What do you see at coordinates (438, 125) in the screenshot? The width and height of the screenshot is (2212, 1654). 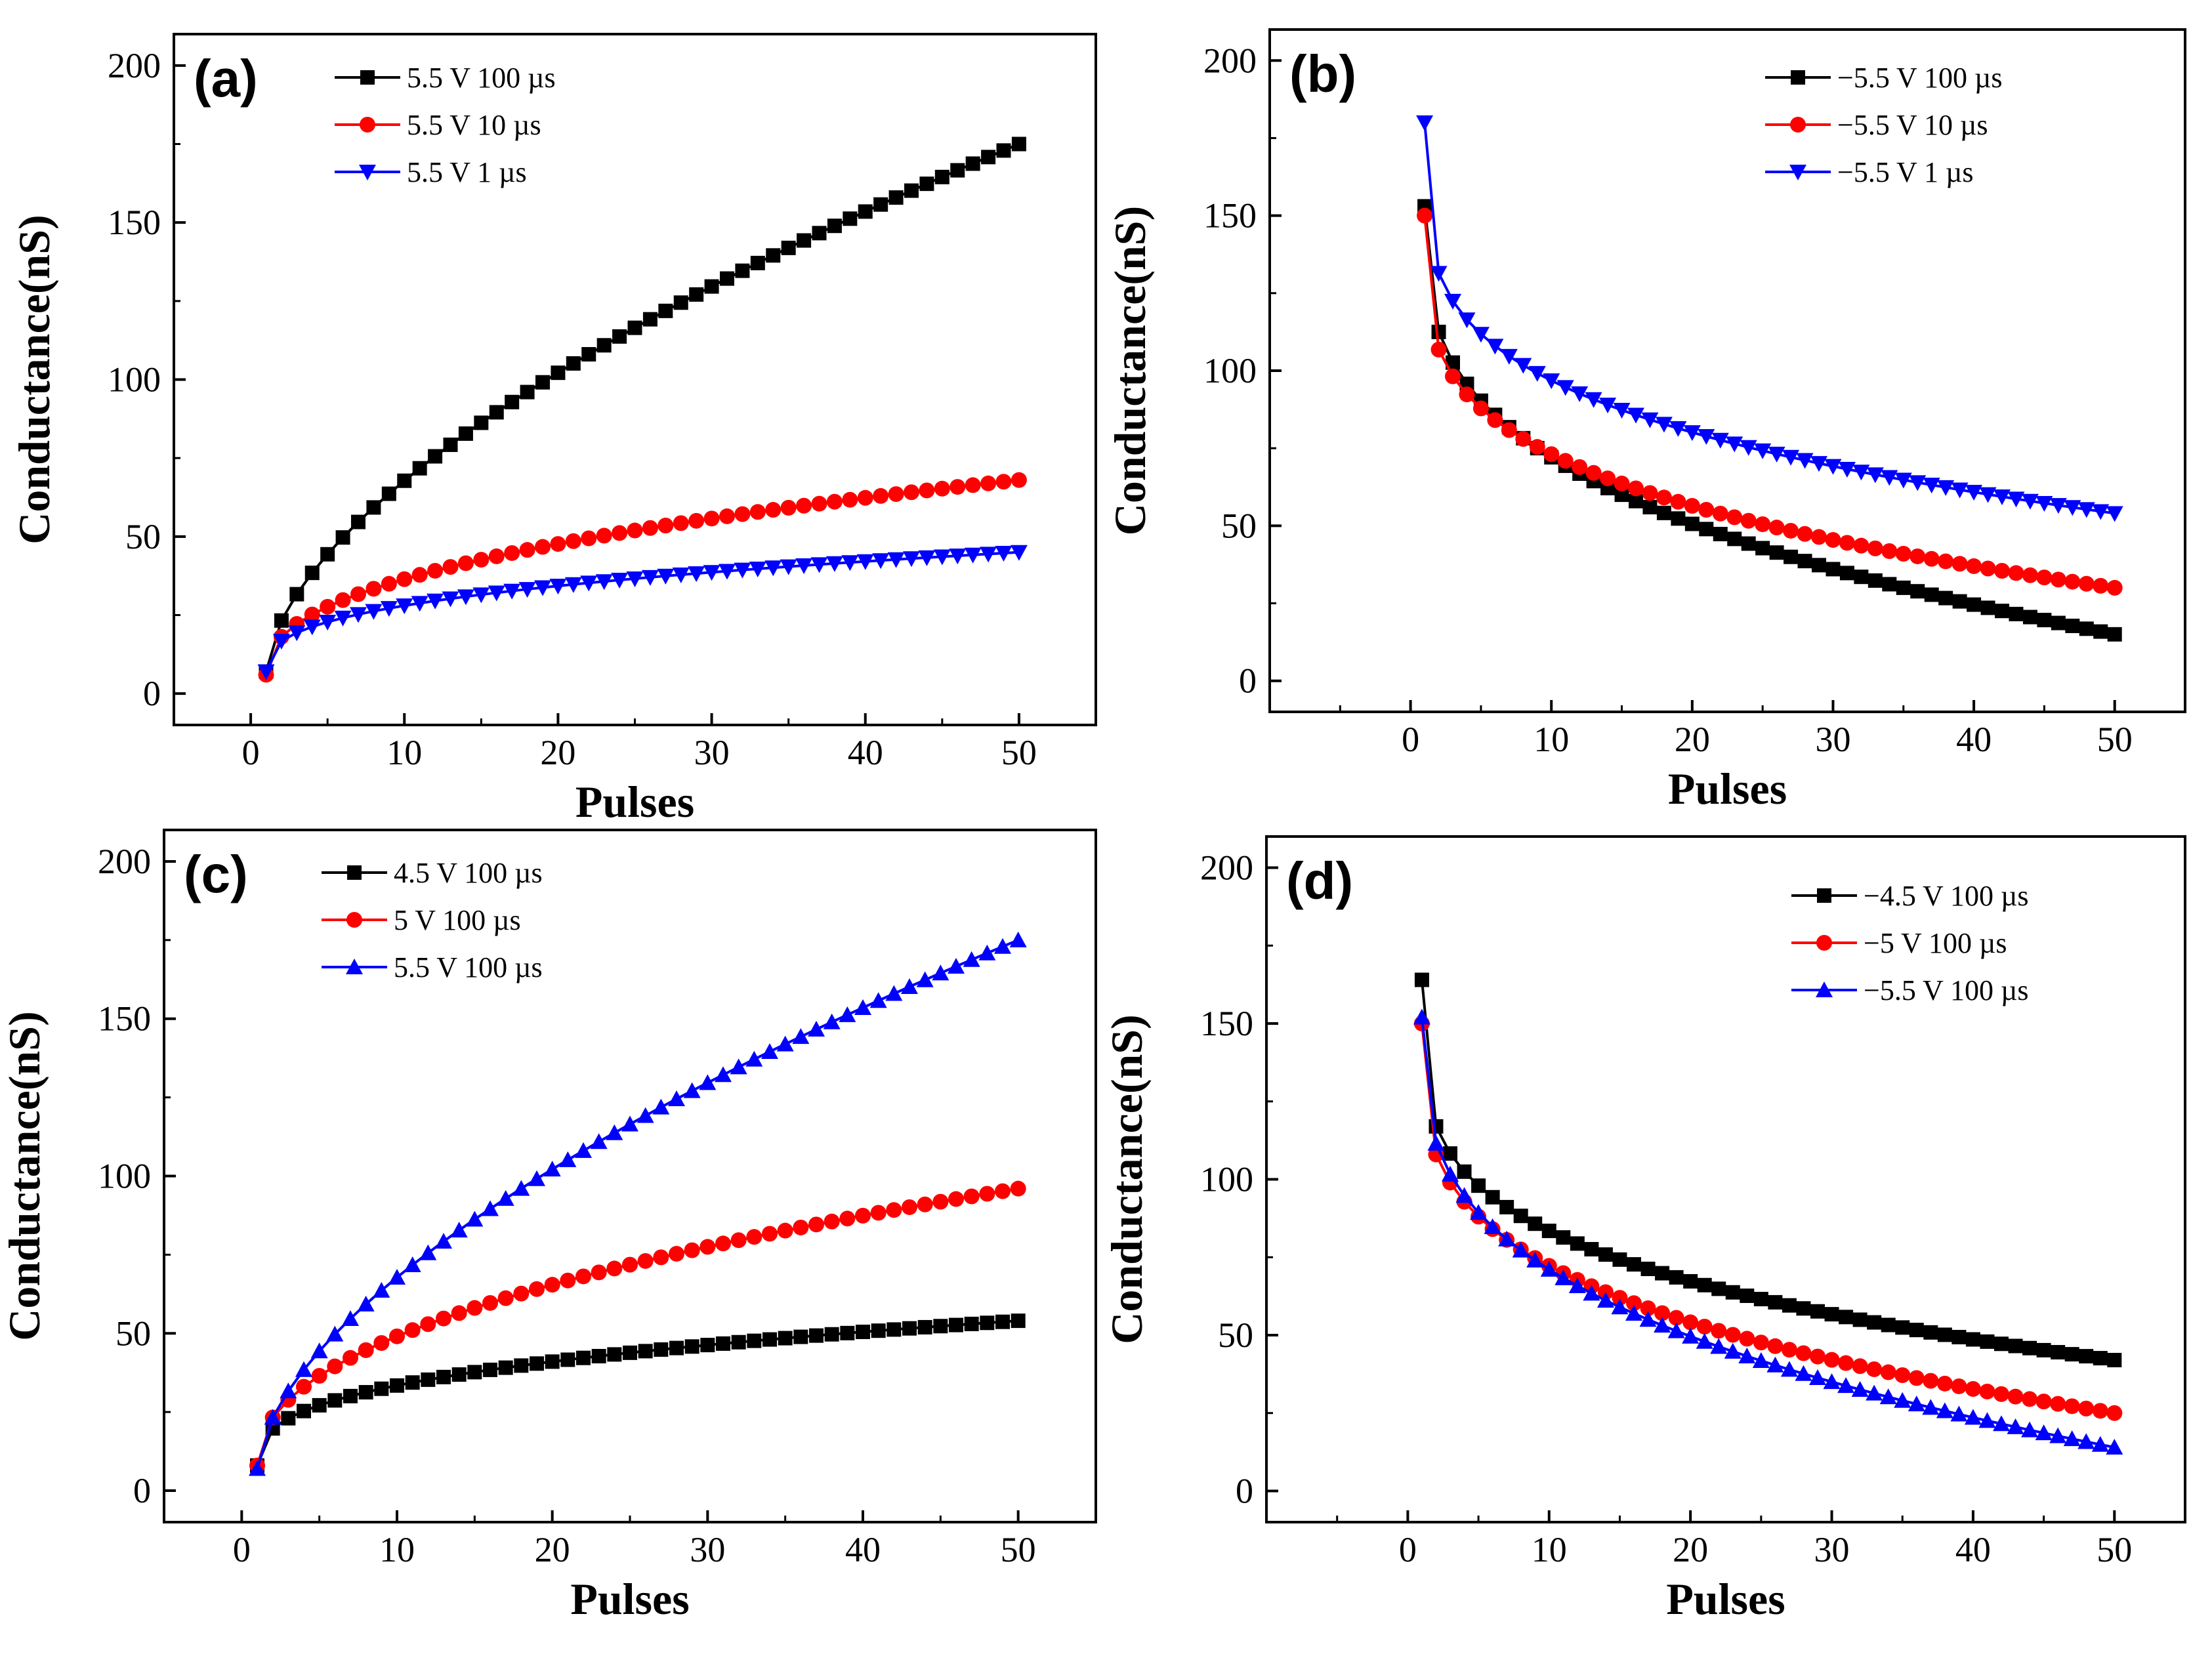 I see `legend-entry: 5.5 V 10 µs` at bounding box center [438, 125].